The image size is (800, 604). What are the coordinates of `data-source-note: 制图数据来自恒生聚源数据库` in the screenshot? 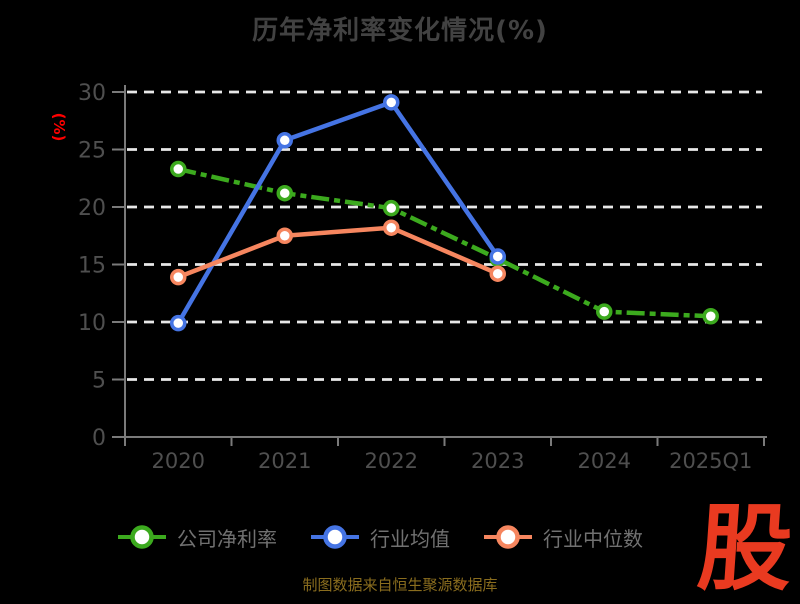 It's located at (400, 585).